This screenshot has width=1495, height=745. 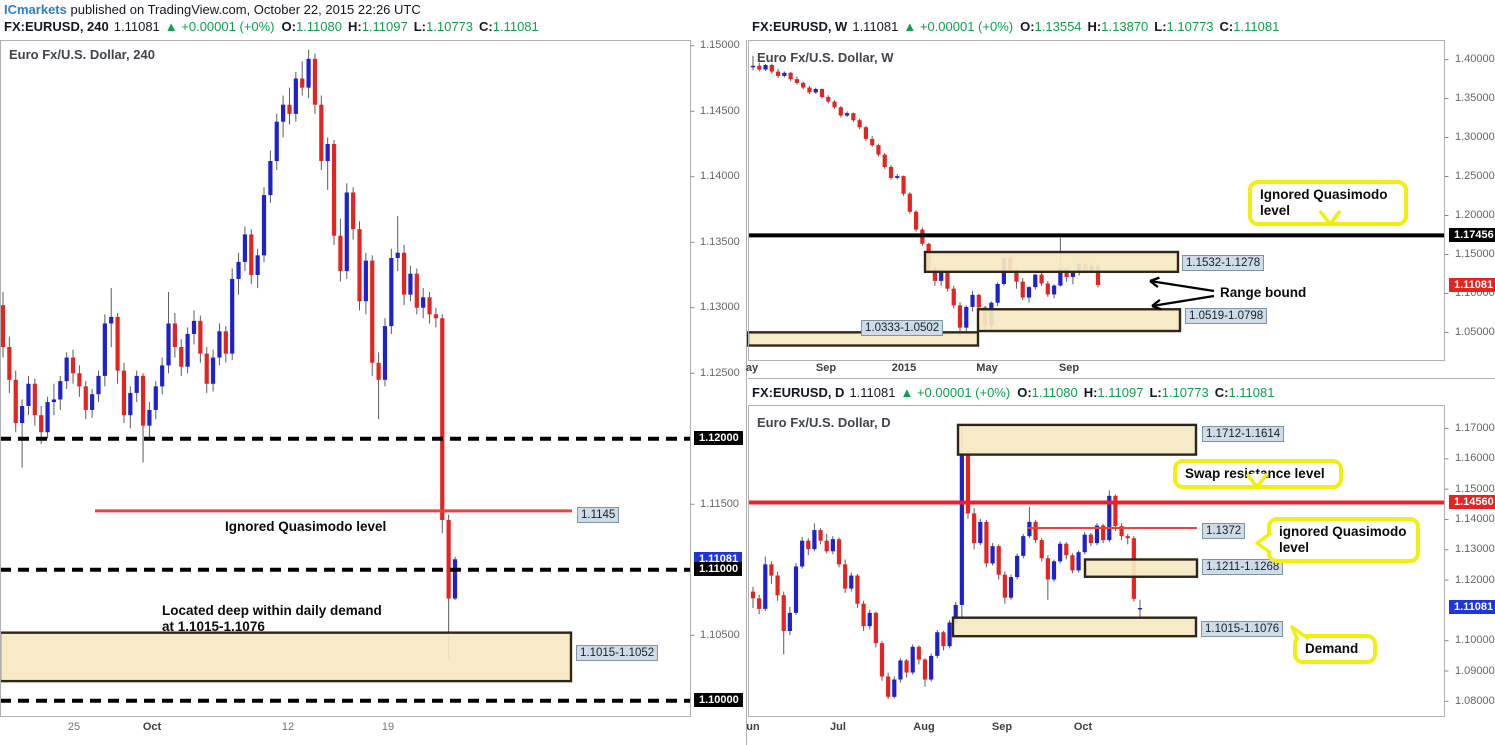 What do you see at coordinates (1472, 501) in the screenshot?
I see `price-badge: 1.14560` at bounding box center [1472, 501].